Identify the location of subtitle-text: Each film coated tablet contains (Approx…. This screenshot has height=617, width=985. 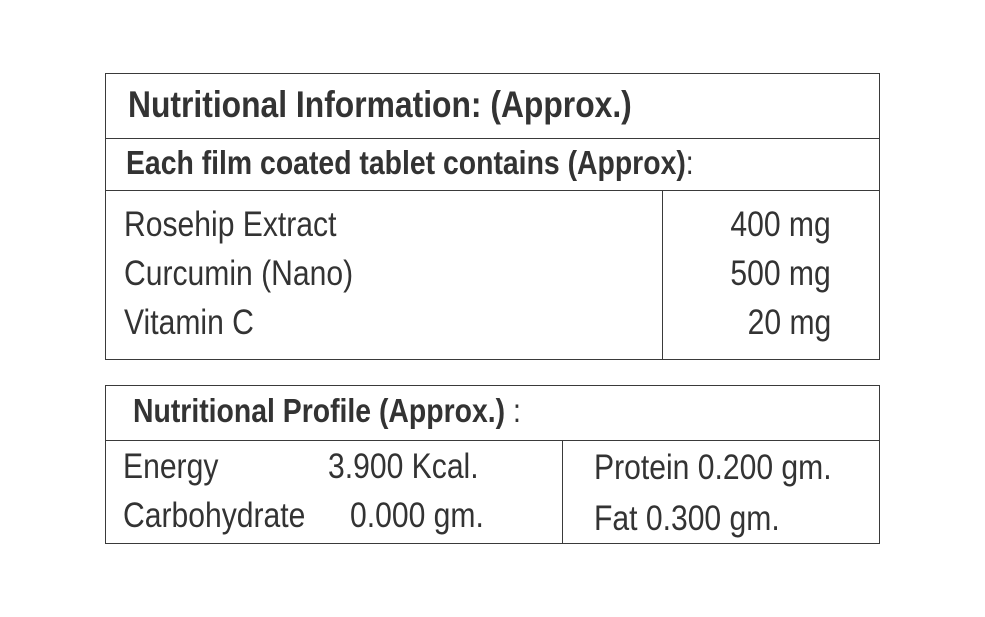
(406, 162).